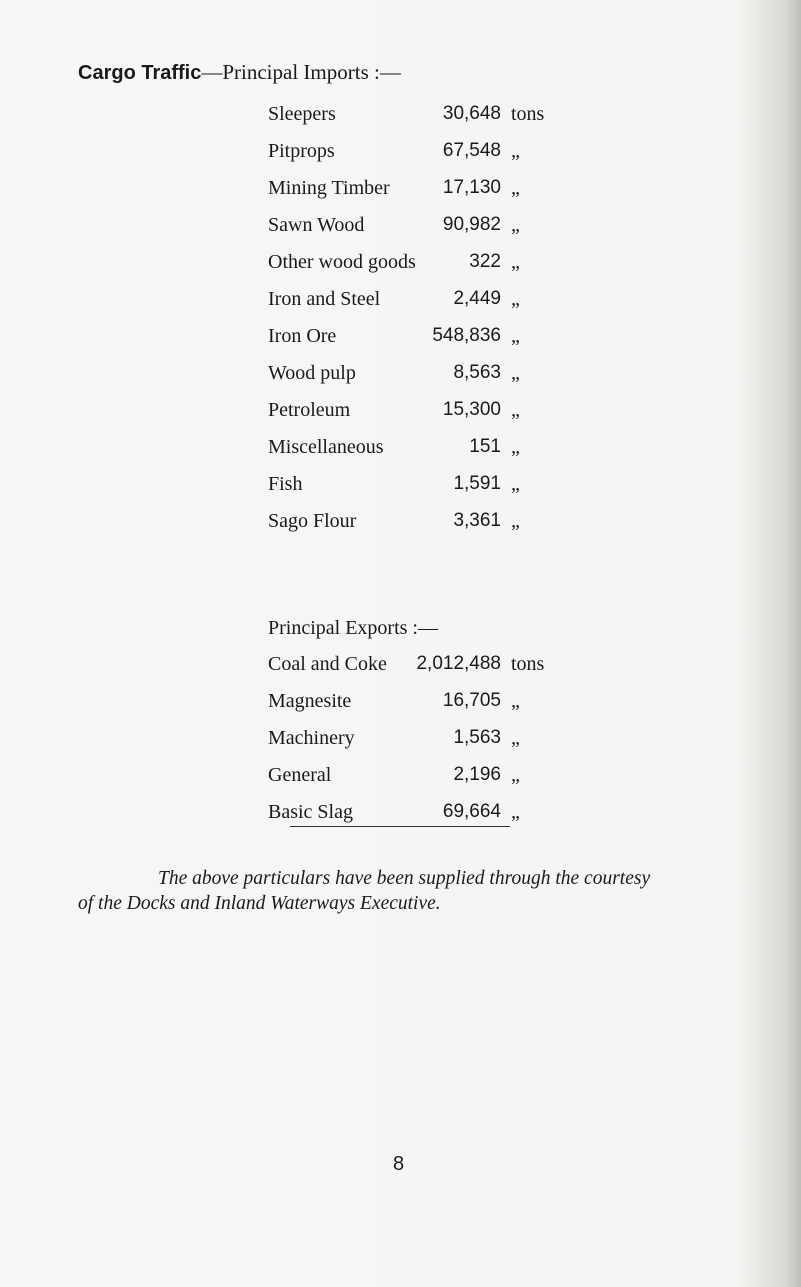 Image resolution: width=801 pixels, height=1287 pixels. Describe the element at coordinates (471, 409) in the screenshot. I see `tonnage-value: 15,300` at that location.